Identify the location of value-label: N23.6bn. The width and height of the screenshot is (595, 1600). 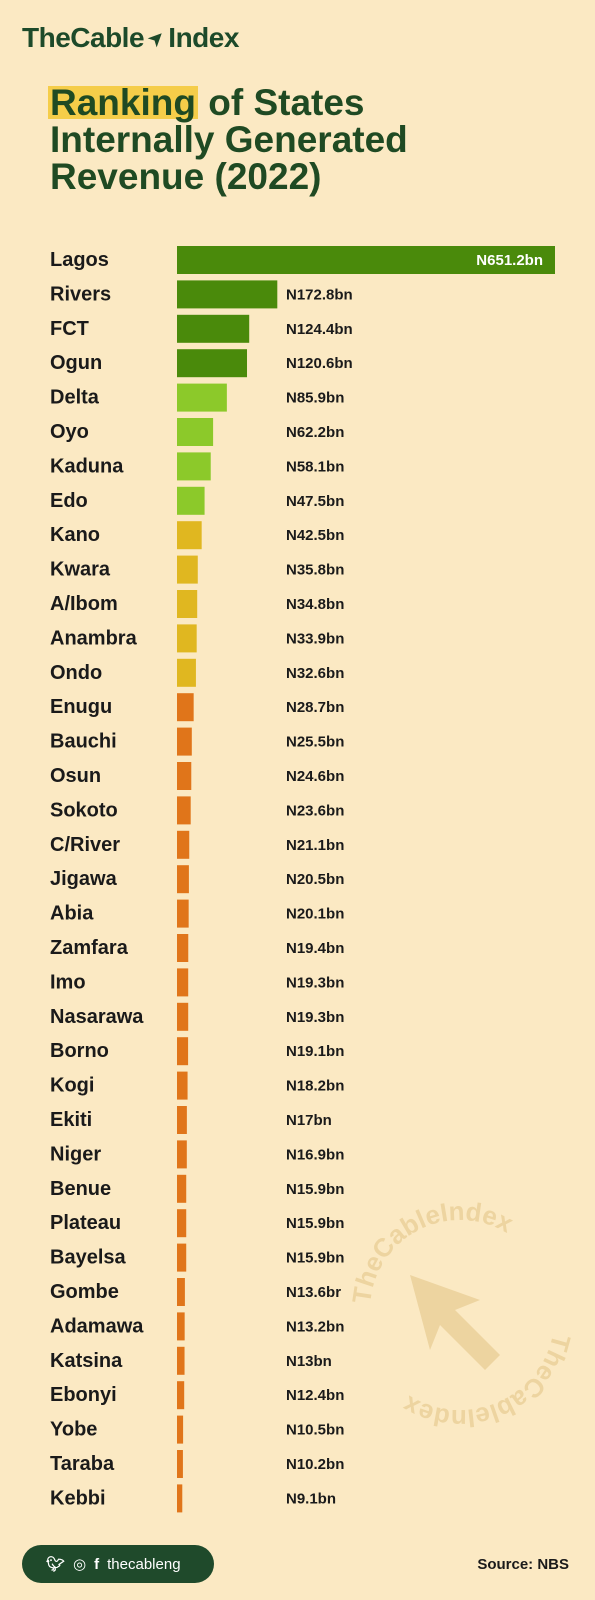
(315, 810).